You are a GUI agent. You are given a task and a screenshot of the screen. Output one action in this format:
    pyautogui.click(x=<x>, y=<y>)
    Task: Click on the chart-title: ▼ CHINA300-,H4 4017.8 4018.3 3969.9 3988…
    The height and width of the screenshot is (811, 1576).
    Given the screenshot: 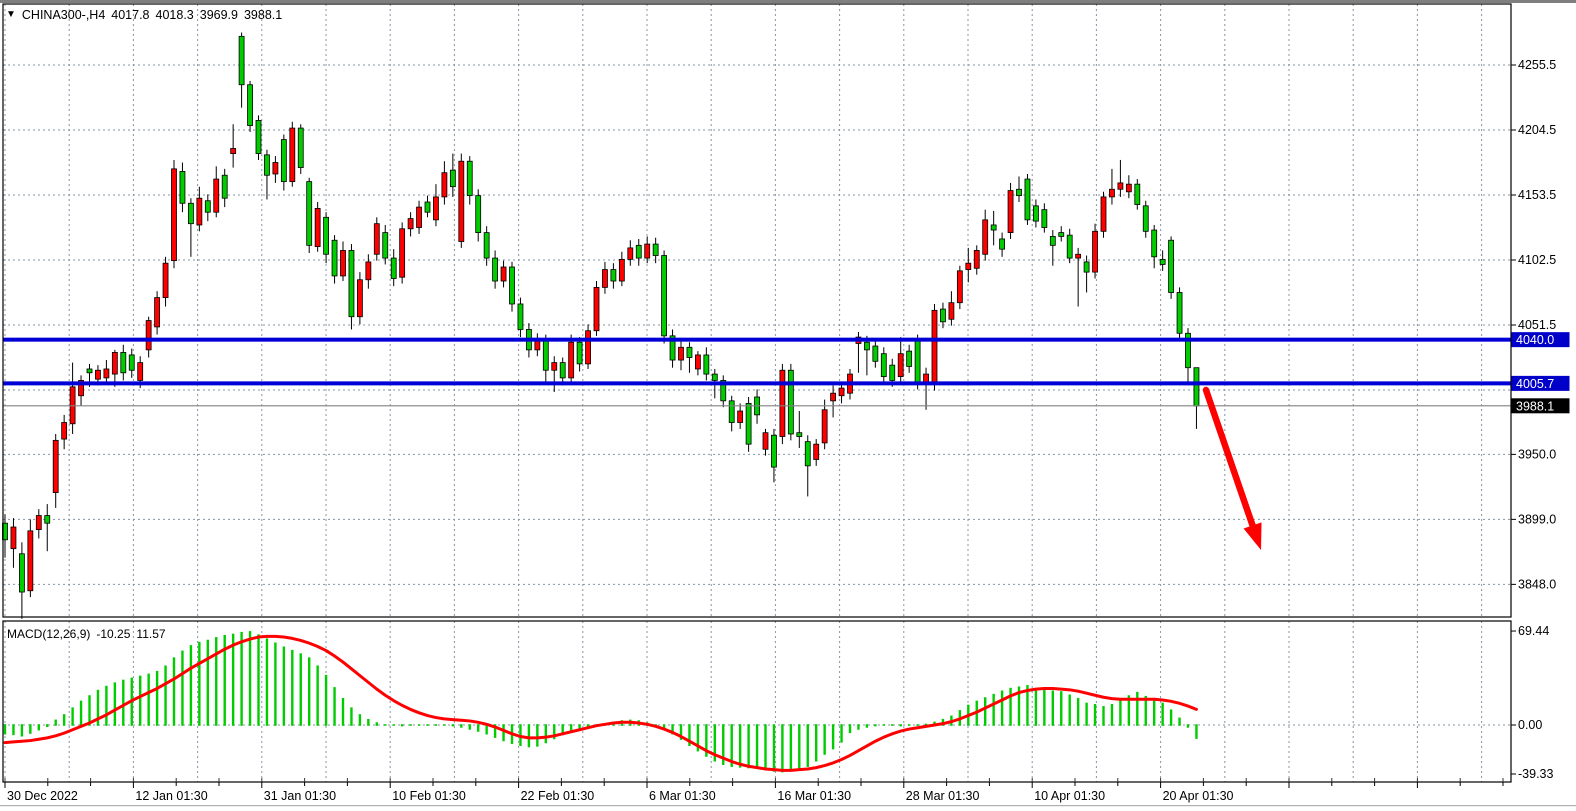 What is the action you would take?
    pyautogui.click(x=144, y=15)
    